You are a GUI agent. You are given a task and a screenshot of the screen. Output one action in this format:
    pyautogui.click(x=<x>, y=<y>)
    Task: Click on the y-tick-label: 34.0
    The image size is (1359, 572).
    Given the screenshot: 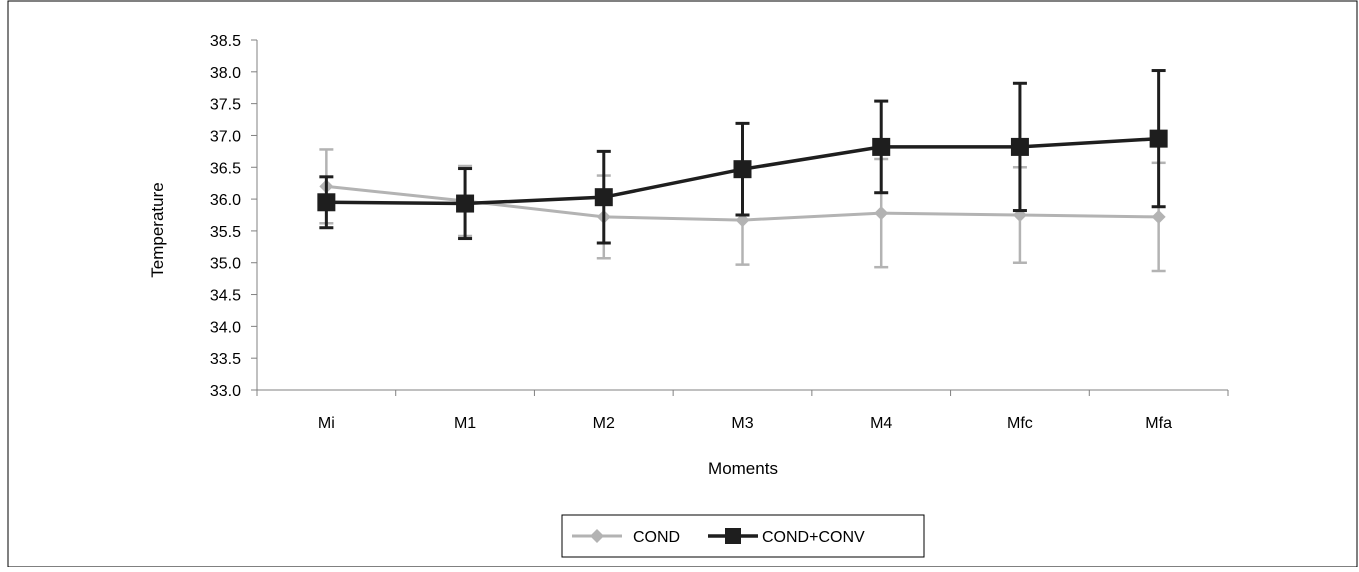 What is the action you would take?
    pyautogui.click(x=225, y=327)
    